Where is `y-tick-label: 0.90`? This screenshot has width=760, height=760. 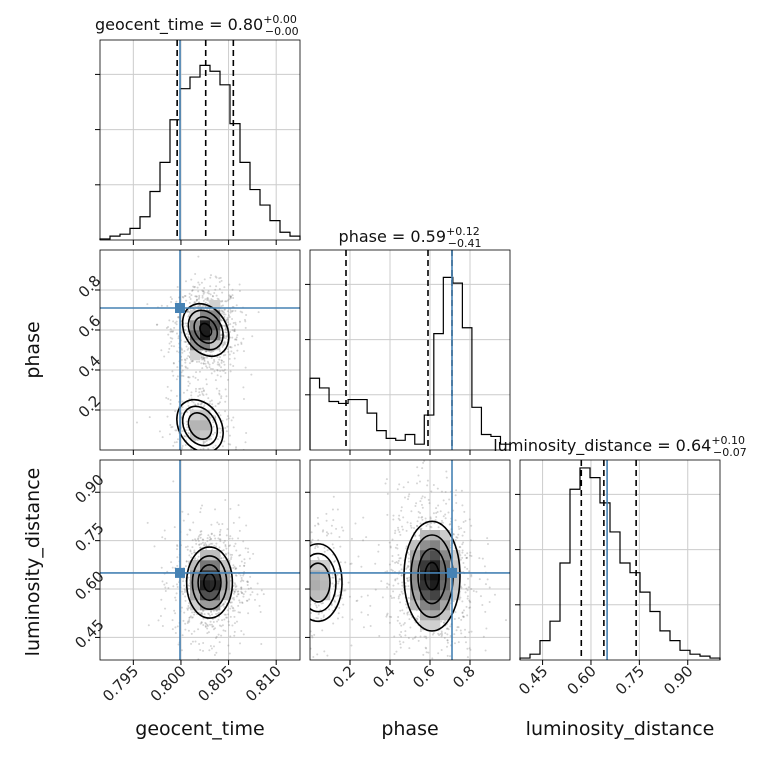 y-tick-label: 0.90 is located at coordinates (89, 489).